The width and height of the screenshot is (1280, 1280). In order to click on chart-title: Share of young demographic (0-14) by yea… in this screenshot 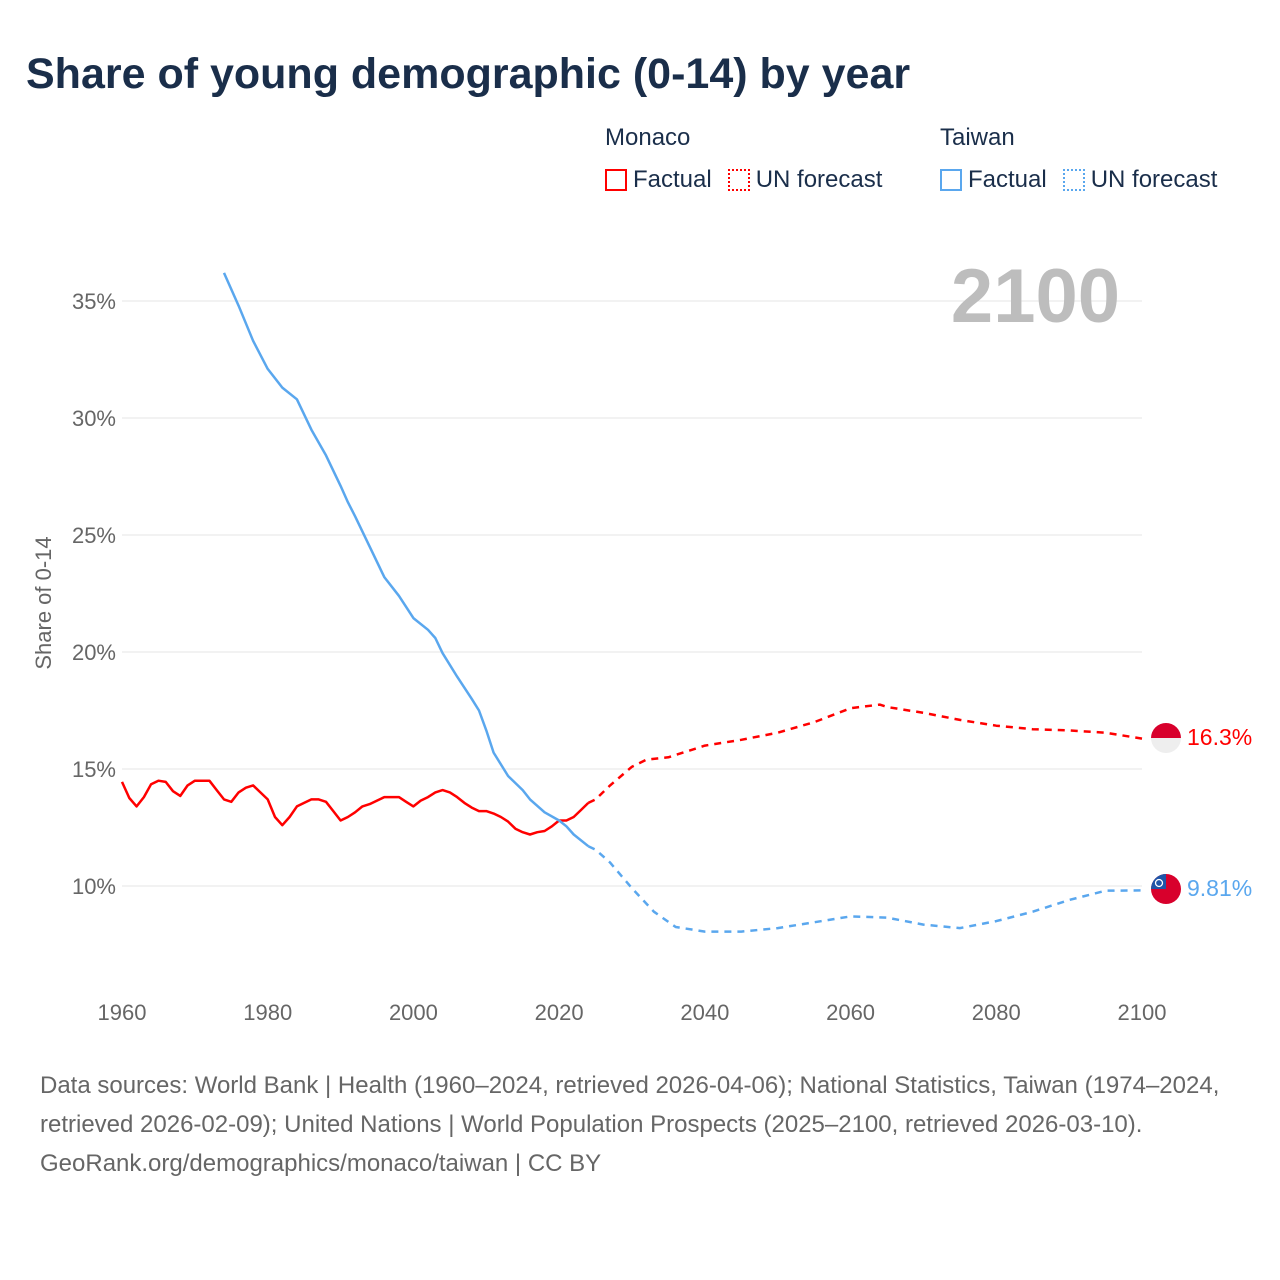, I will do `click(468, 74)`.